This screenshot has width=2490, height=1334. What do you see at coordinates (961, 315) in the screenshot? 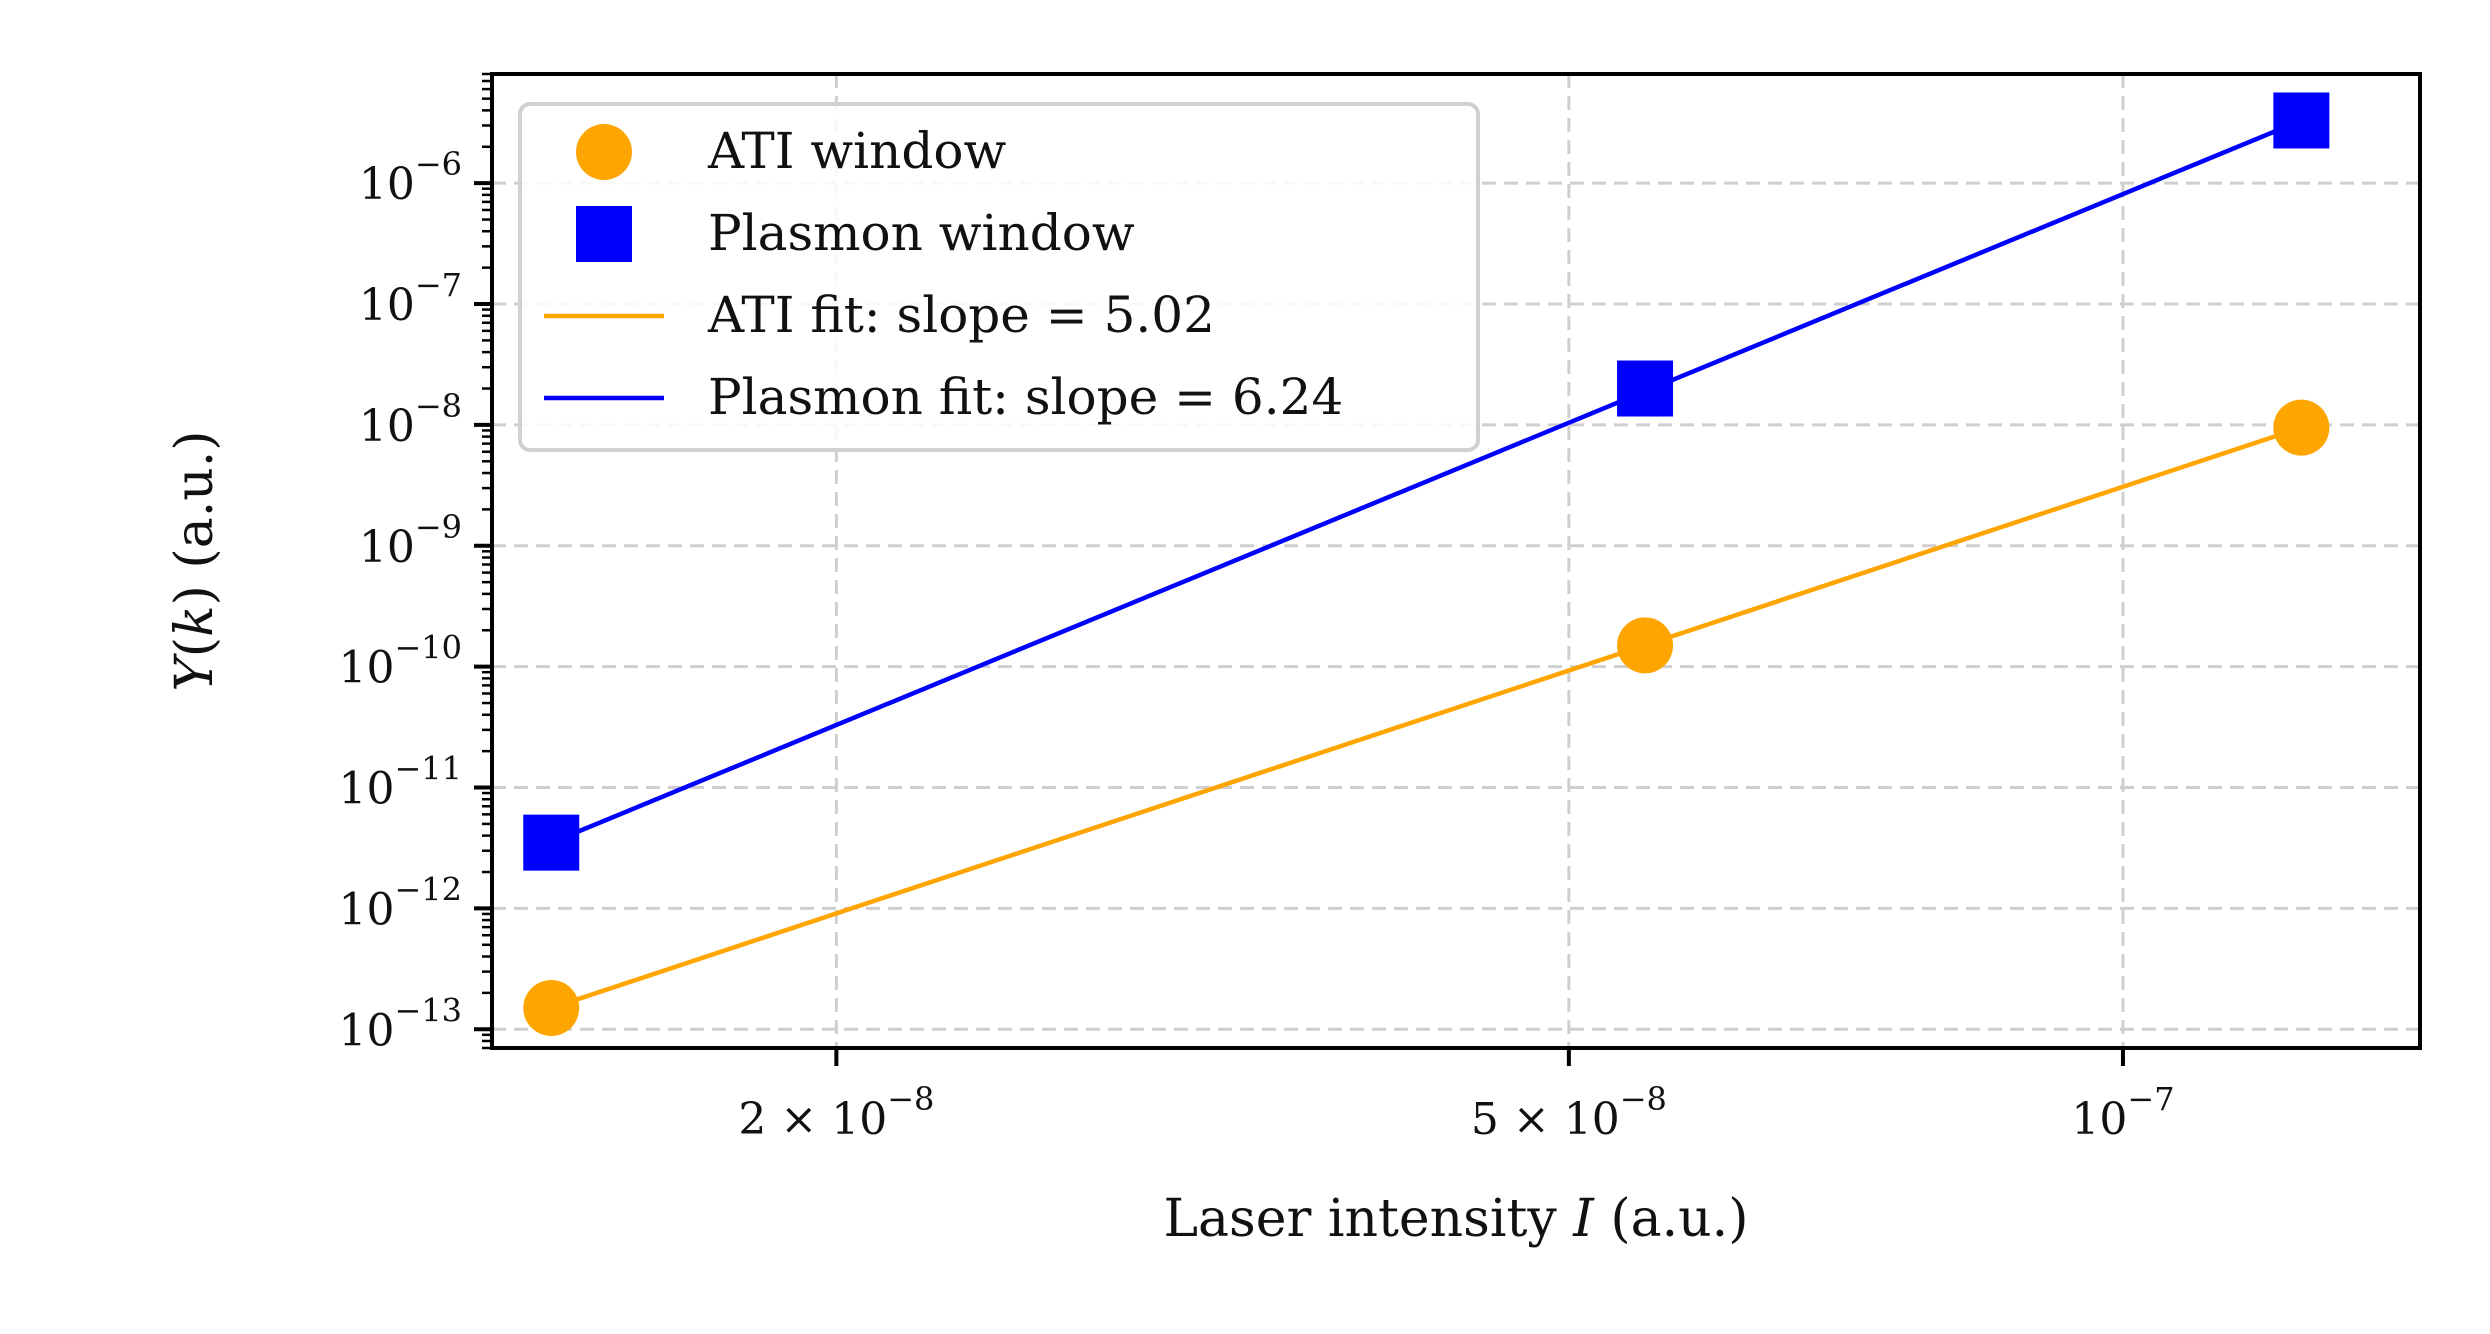
I see `legend-label: ATI fit: slope = 5.02` at bounding box center [961, 315].